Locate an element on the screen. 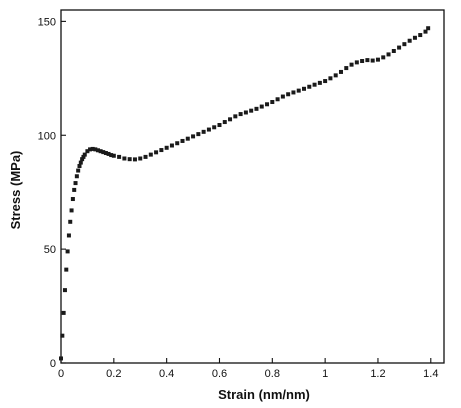 Image resolution: width=461 pixels, height=408 pixels. x-tick-label: 0 is located at coordinates (61, 374).